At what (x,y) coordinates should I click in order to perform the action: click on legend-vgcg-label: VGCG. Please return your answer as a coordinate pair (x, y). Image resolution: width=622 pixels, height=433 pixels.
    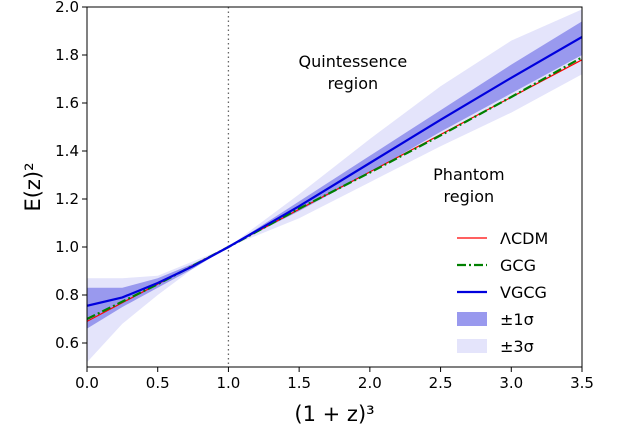
    Looking at the image, I should click on (523, 292).